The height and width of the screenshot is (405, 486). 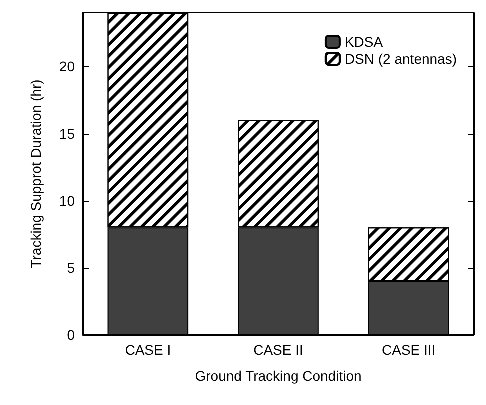 What do you see at coordinates (67, 66) in the screenshot?
I see `y-tick-label: 20` at bounding box center [67, 66].